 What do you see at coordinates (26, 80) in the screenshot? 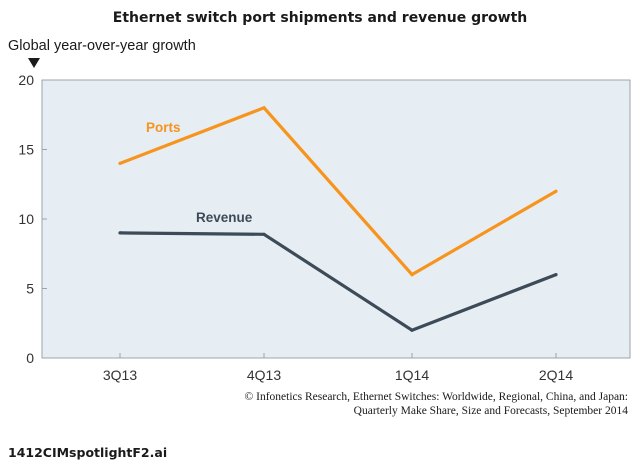
I see `y-tick-label: 20` at bounding box center [26, 80].